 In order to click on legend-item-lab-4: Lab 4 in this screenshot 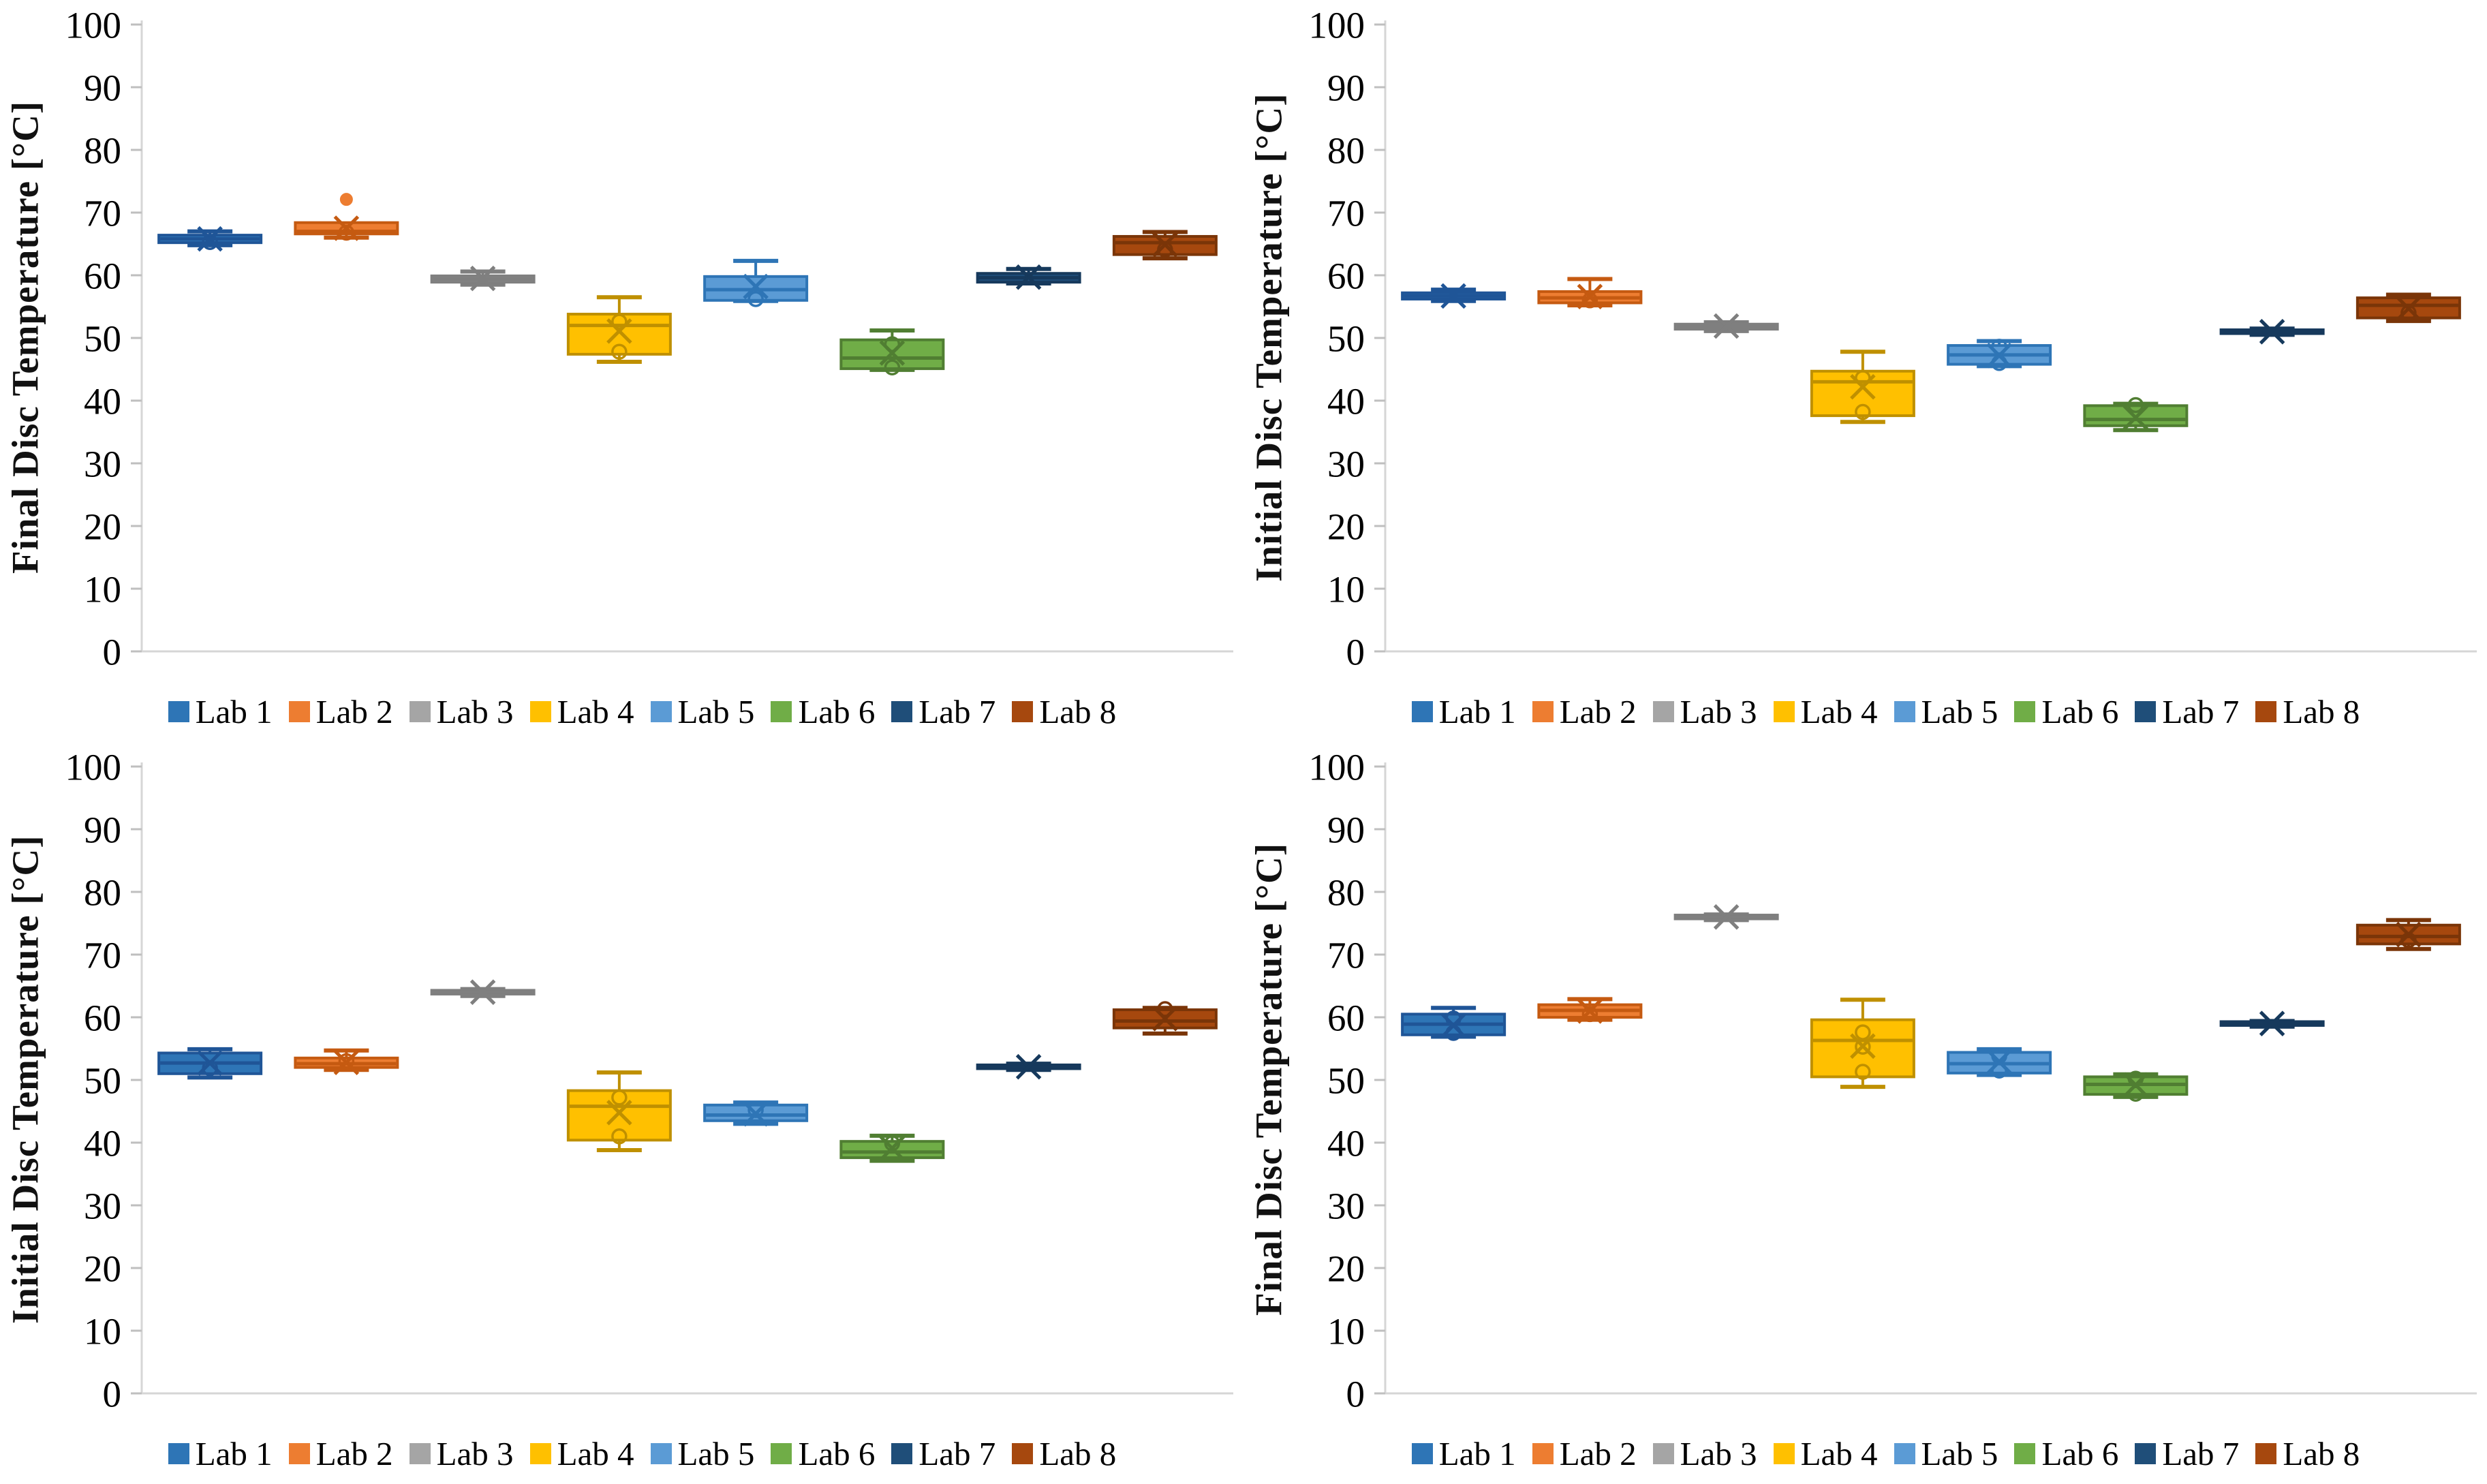, I will do `click(1825, 711)`.